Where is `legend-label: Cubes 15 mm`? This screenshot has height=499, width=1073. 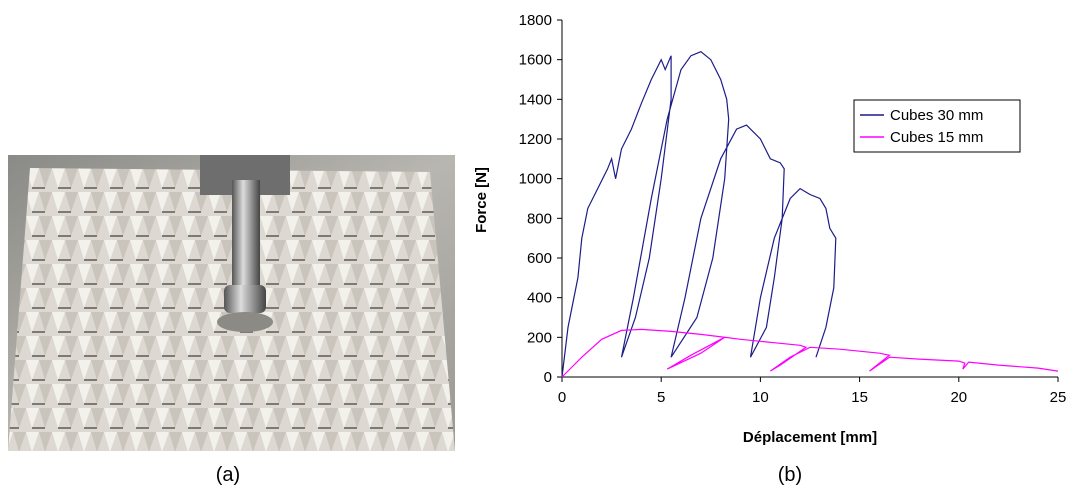
legend-label: Cubes 15 mm is located at coordinates (936, 137).